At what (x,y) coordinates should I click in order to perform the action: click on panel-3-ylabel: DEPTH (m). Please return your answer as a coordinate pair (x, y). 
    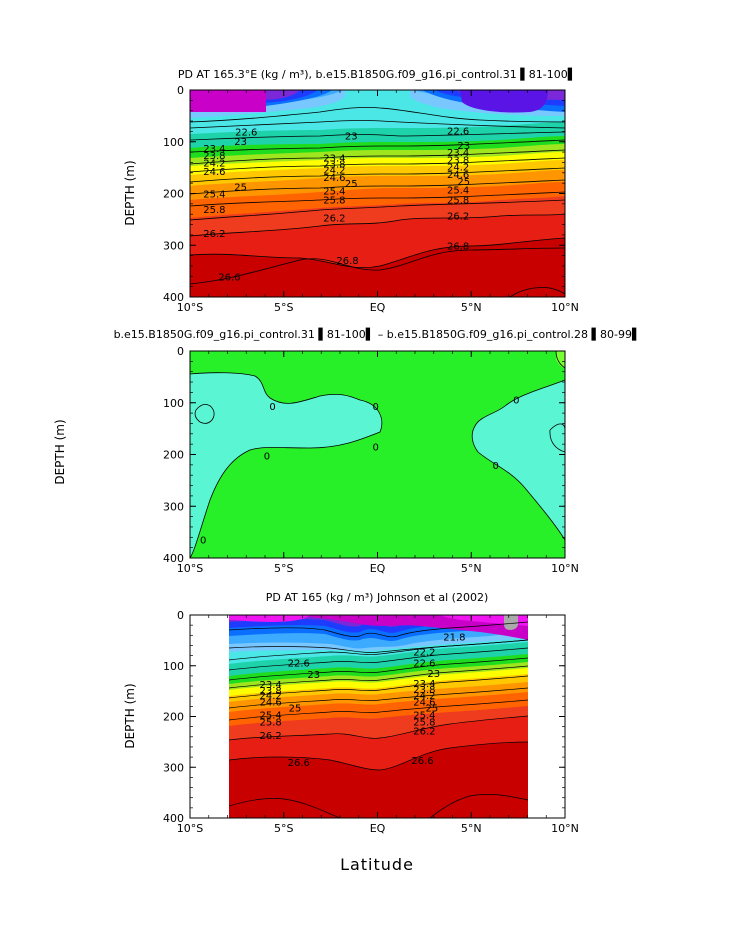
    Looking at the image, I should click on (130, 715).